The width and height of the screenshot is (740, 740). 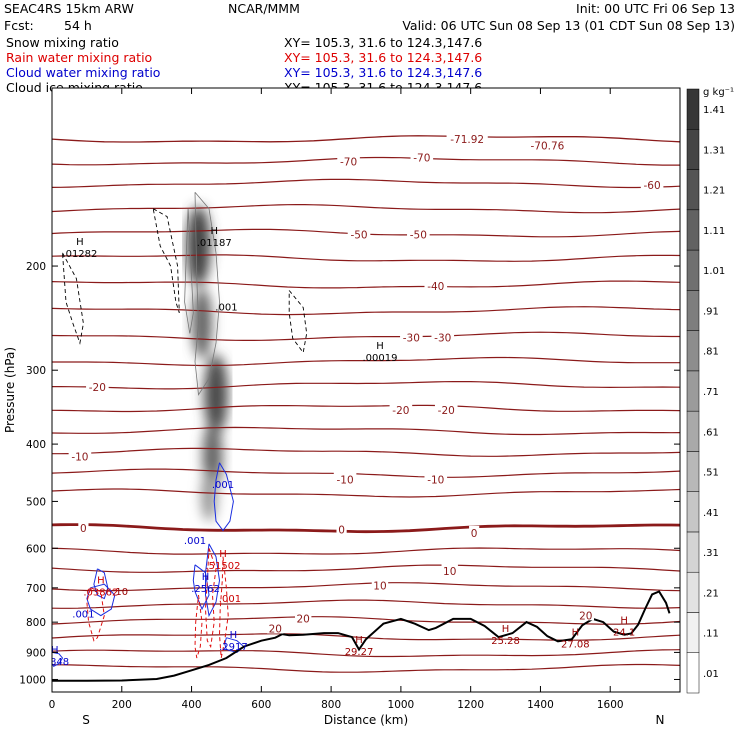 I want to click on high-marker-10: H, so click(x=576, y=633).